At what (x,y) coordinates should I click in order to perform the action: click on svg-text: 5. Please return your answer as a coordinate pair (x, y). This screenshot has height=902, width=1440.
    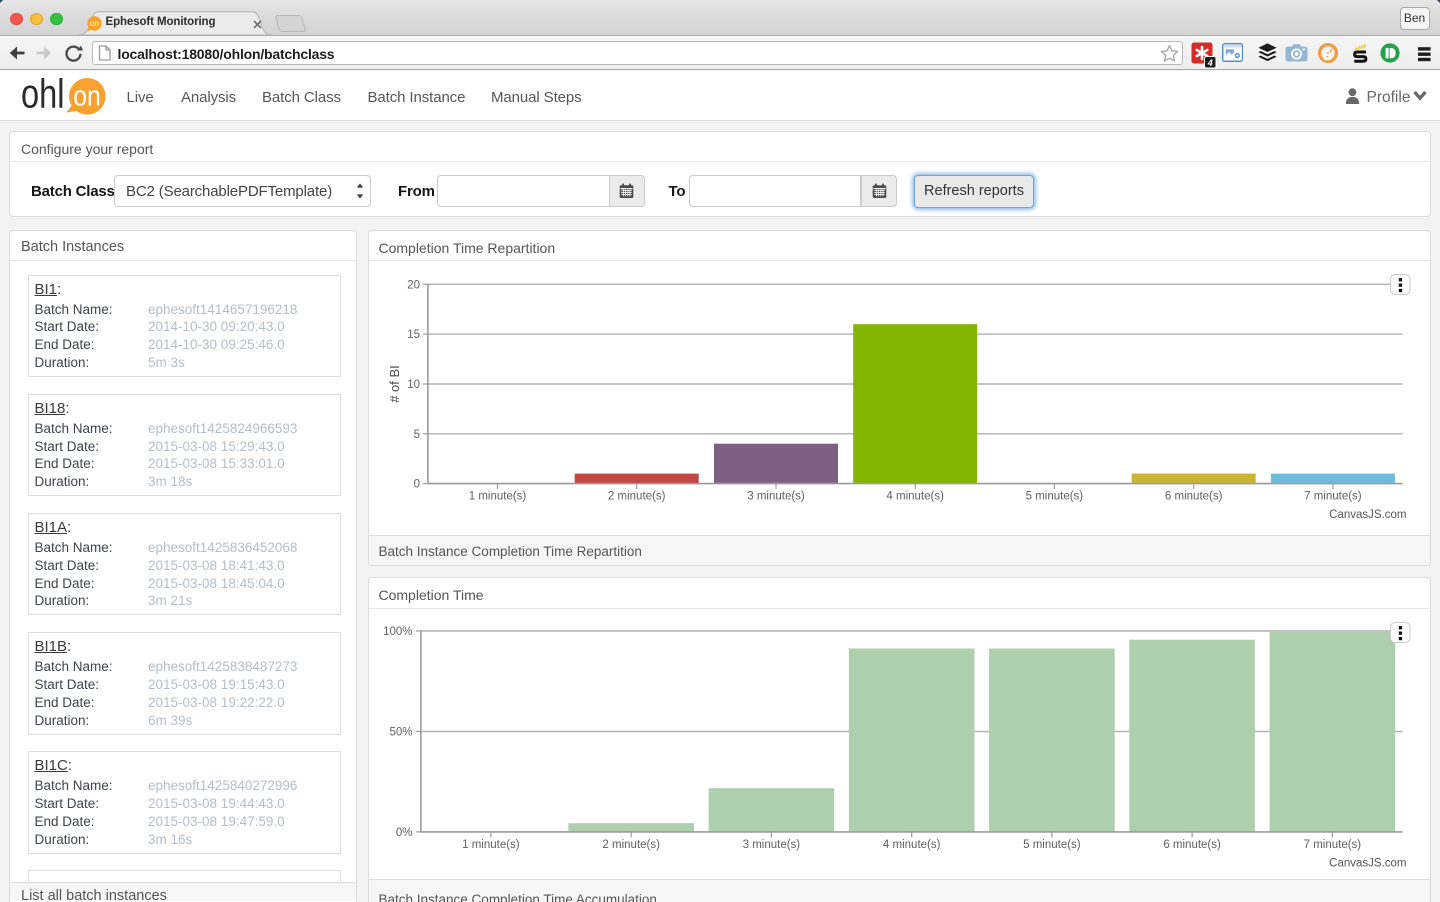
    Looking at the image, I should click on (417, 435).